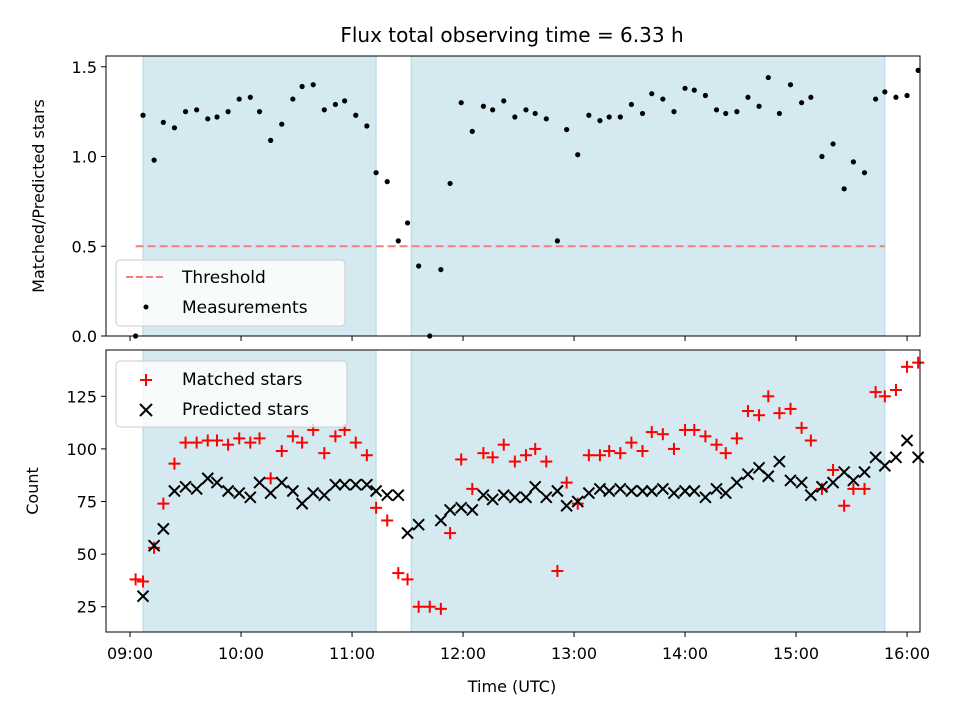  What do you see at coordinates (511, 35) in the screenshot?
I see `chart-title: Flux total observing time = 6.33 h` at bounding box center [511, 35].